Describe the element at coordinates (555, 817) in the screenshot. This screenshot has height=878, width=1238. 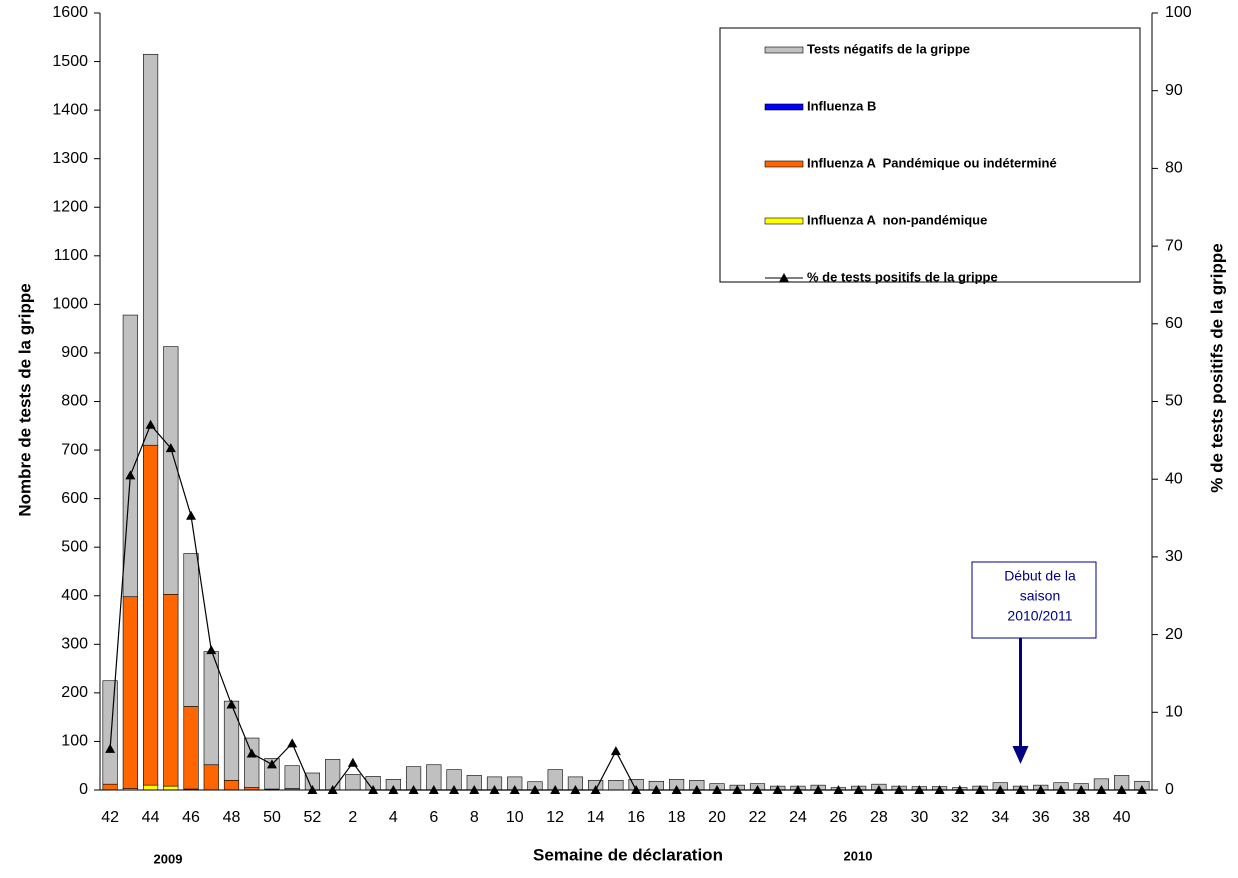
I see `x-tick-label: 12` at that location.